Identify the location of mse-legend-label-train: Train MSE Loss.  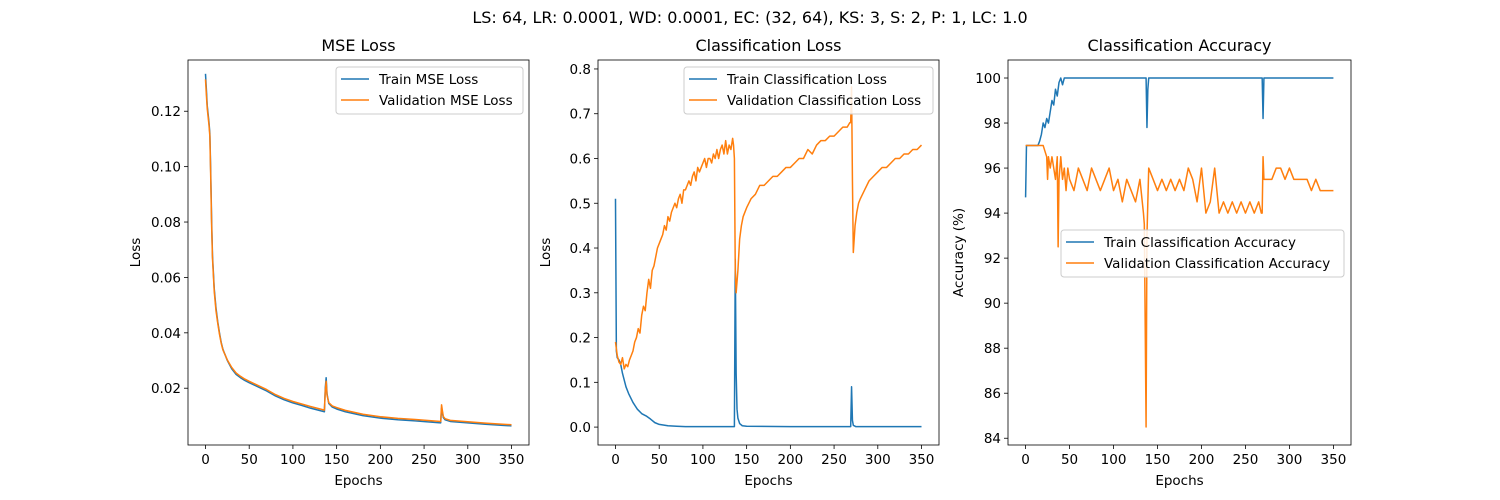
(428, 80).